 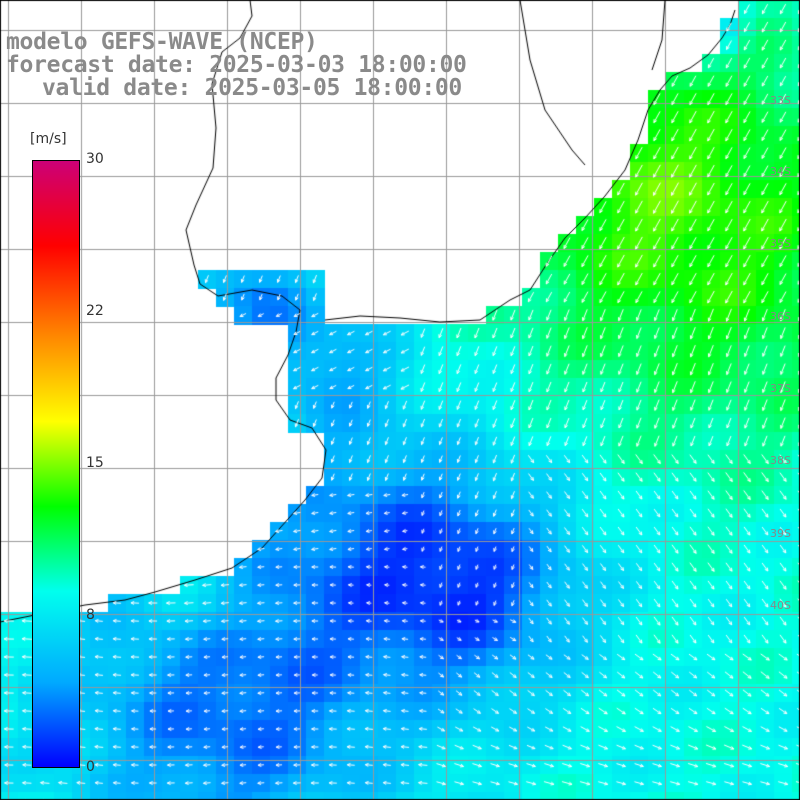 What do you see at coordinates (780, 171) in the screenshot?
I see `lat-label: 34S` at bounding box center [780, 171].